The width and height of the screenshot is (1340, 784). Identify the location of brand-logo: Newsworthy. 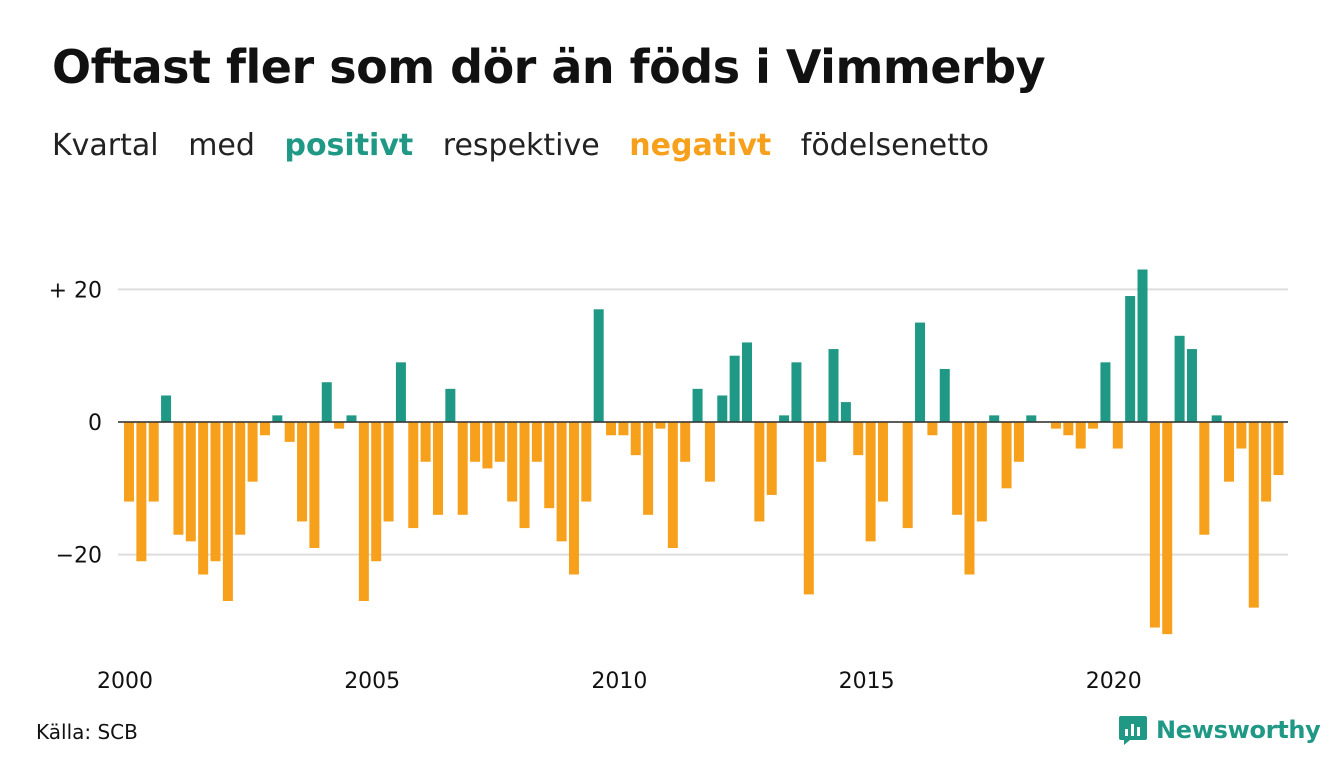
(1219, 730).